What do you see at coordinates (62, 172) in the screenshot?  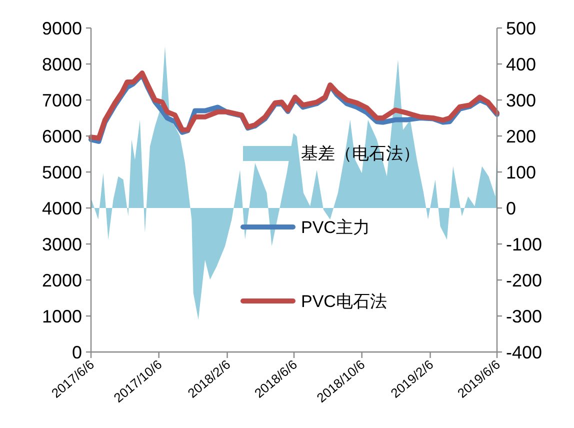 I see `y-tick-label: 5000` at bounding box center [62, 172].